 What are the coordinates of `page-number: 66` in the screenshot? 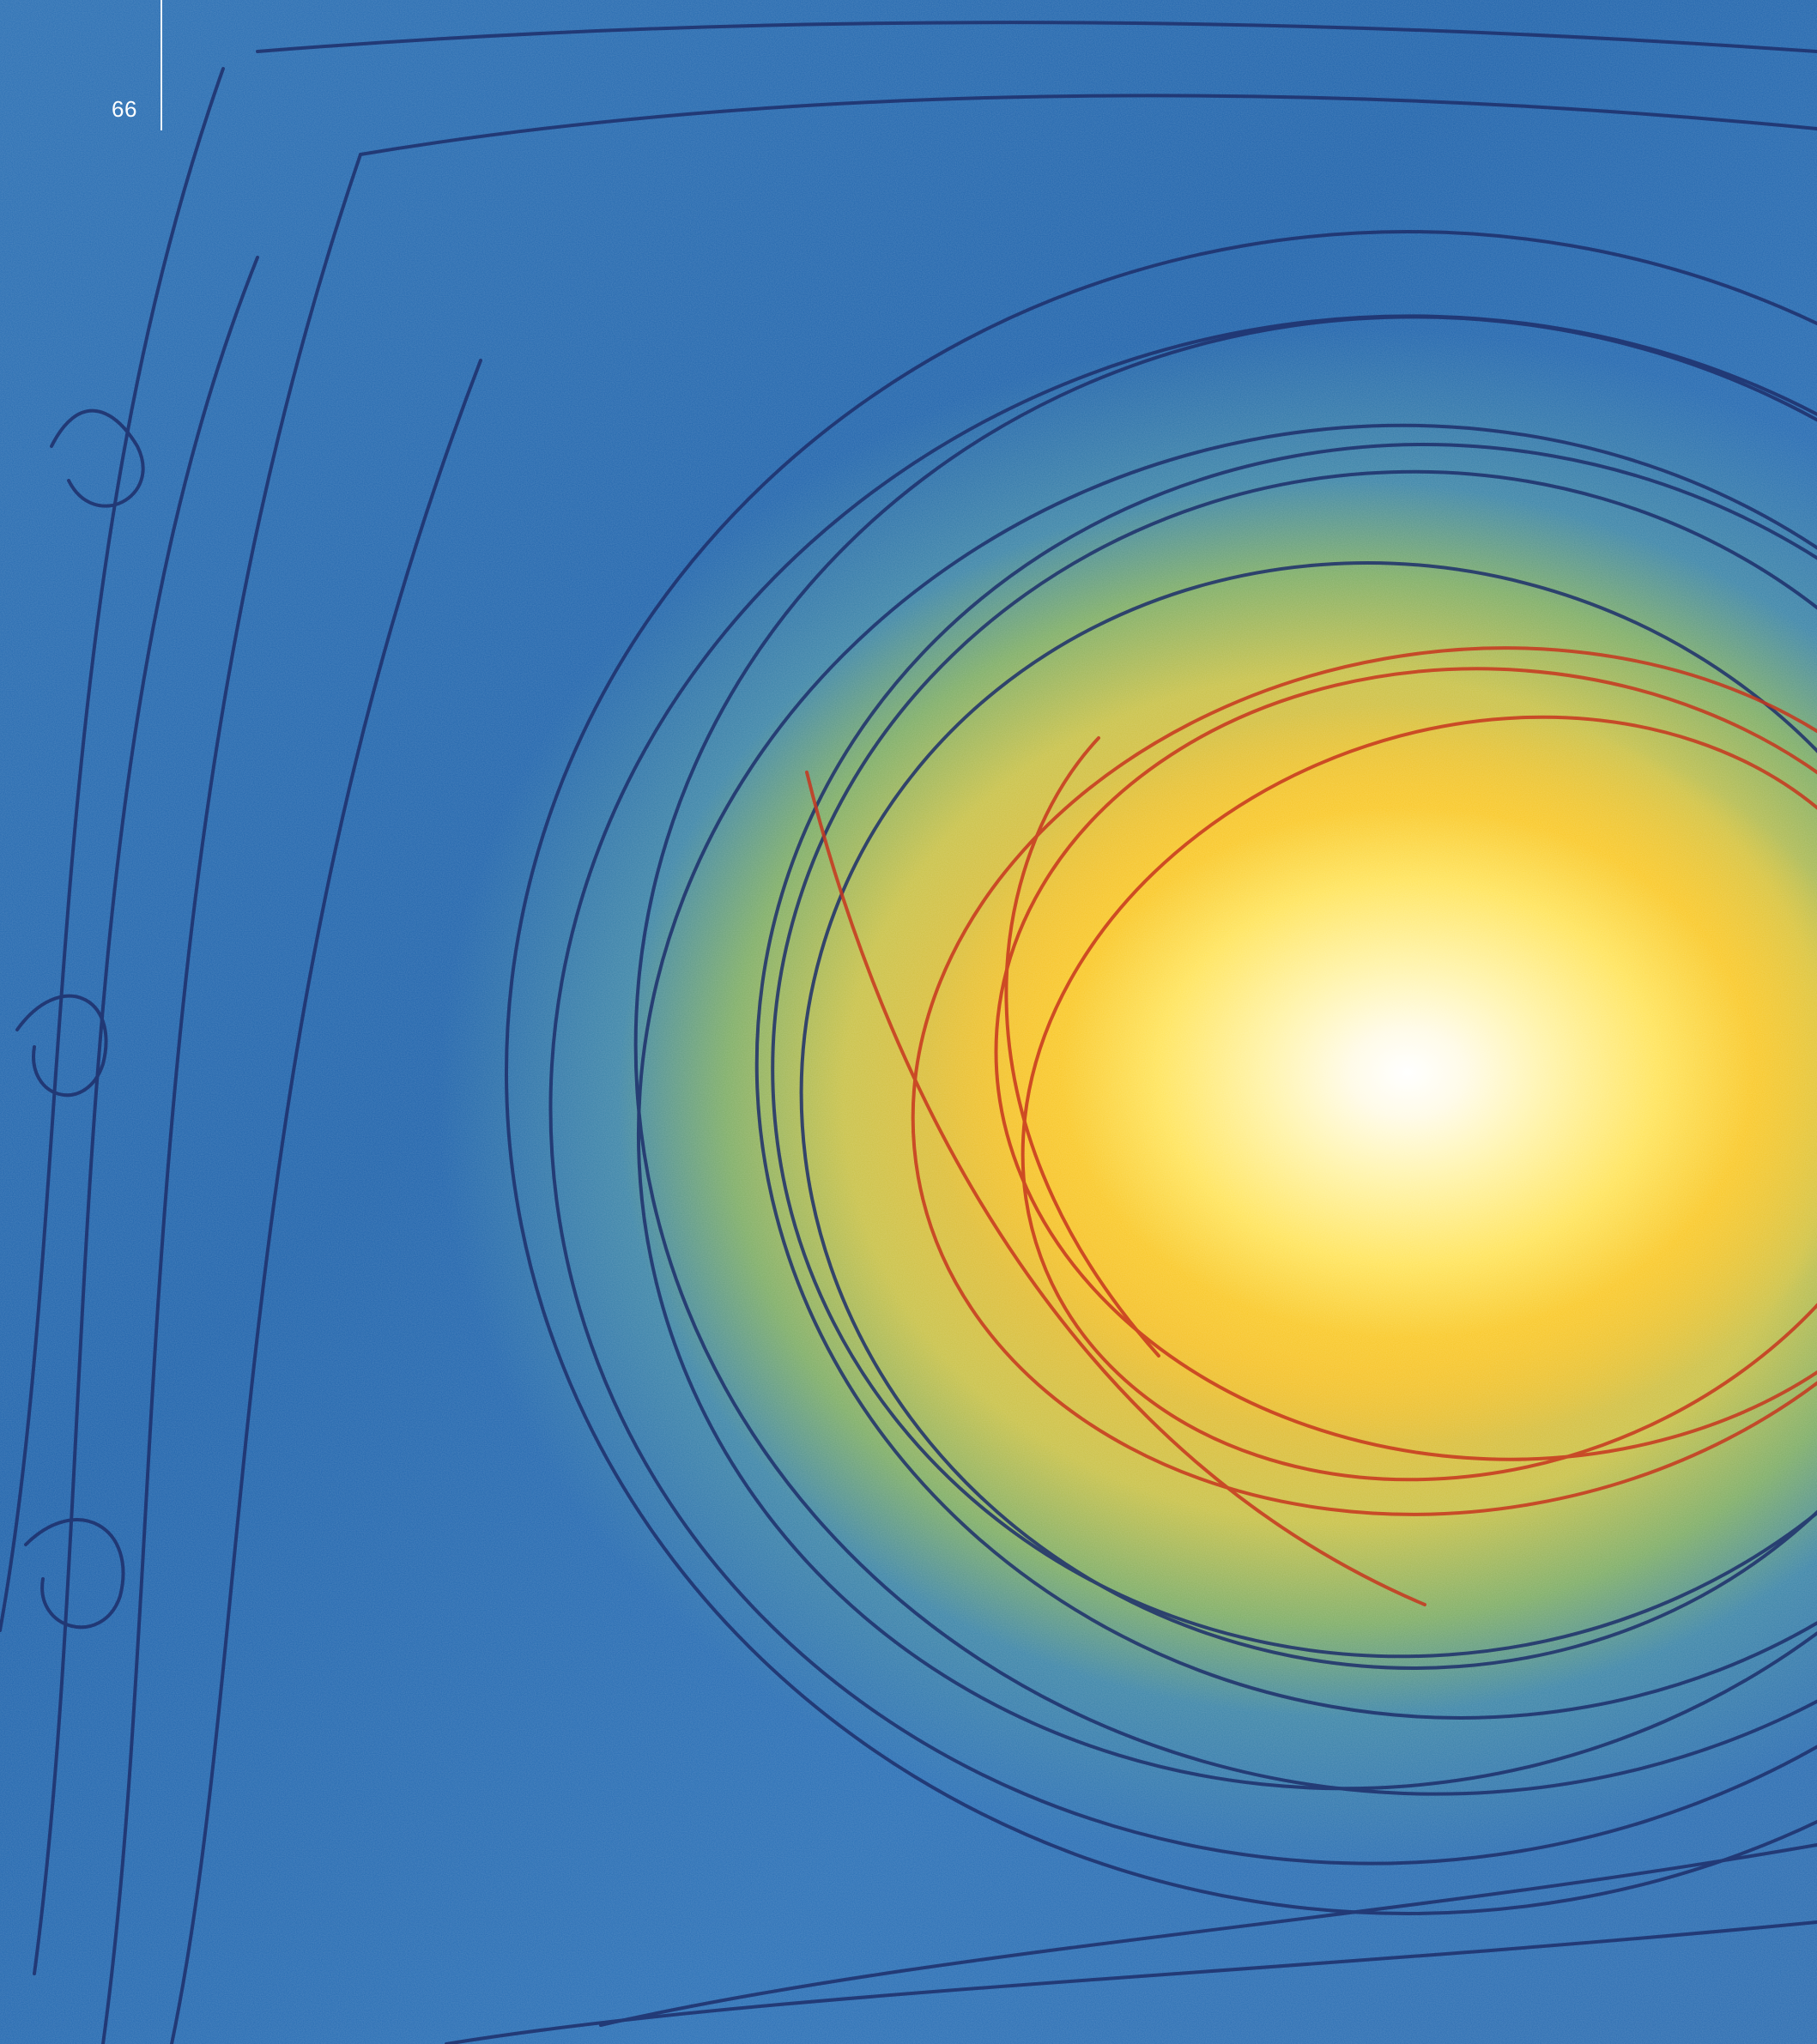 It's located at (124, 109).